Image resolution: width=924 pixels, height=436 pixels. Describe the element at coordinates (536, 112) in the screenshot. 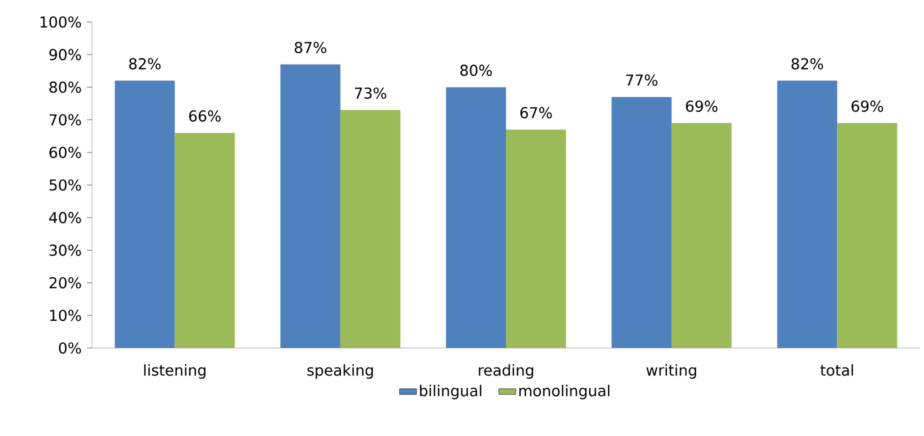

I see `data-label: 67%` at that location.